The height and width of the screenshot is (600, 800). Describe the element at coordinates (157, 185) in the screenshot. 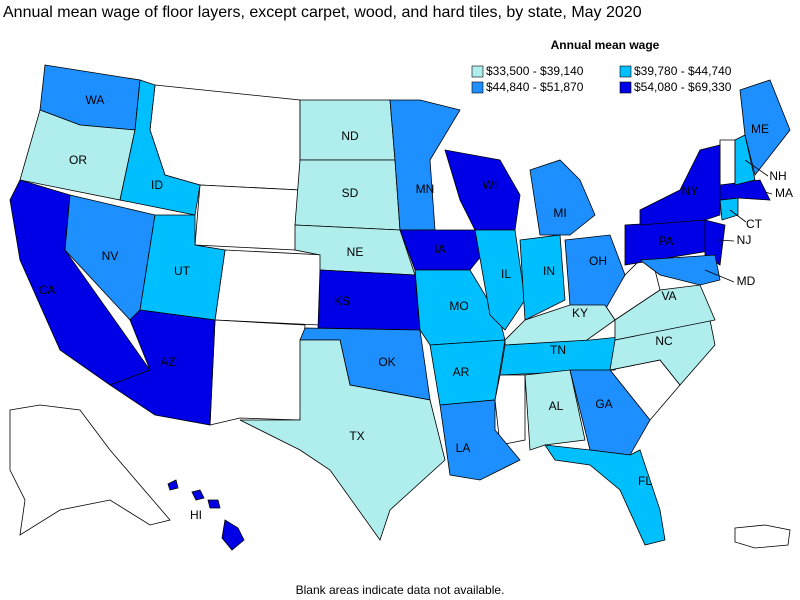

I see `state-label: ID` at that location.